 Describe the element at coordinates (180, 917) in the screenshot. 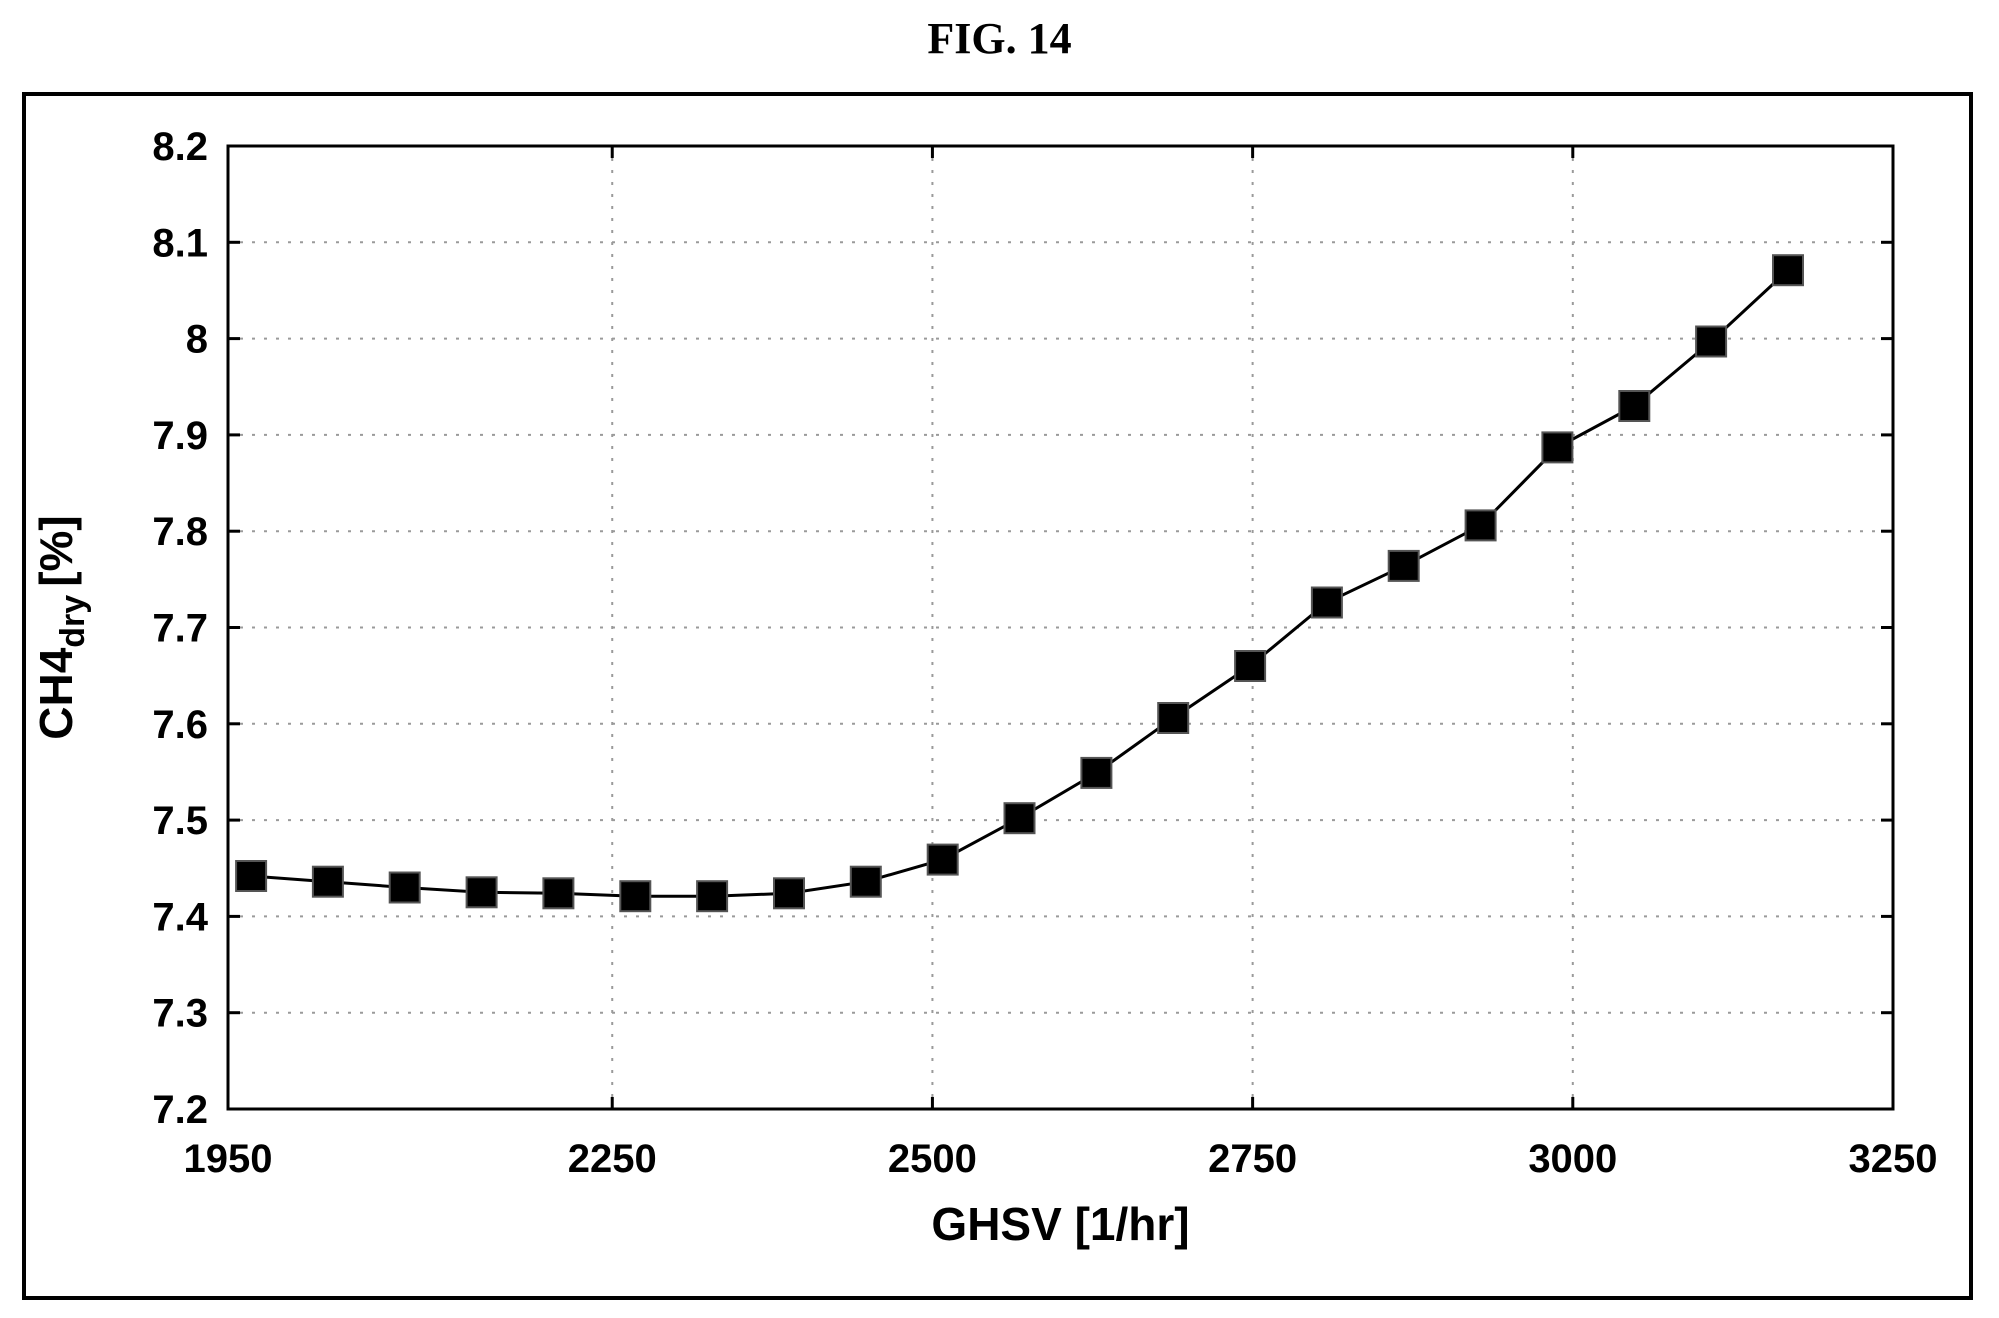

I see `y-tick-label: 7.4` at that location.